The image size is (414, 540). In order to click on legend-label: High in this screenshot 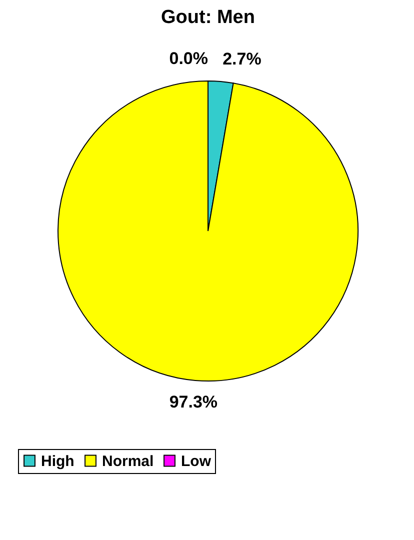, I will do `click(57, 461)`.